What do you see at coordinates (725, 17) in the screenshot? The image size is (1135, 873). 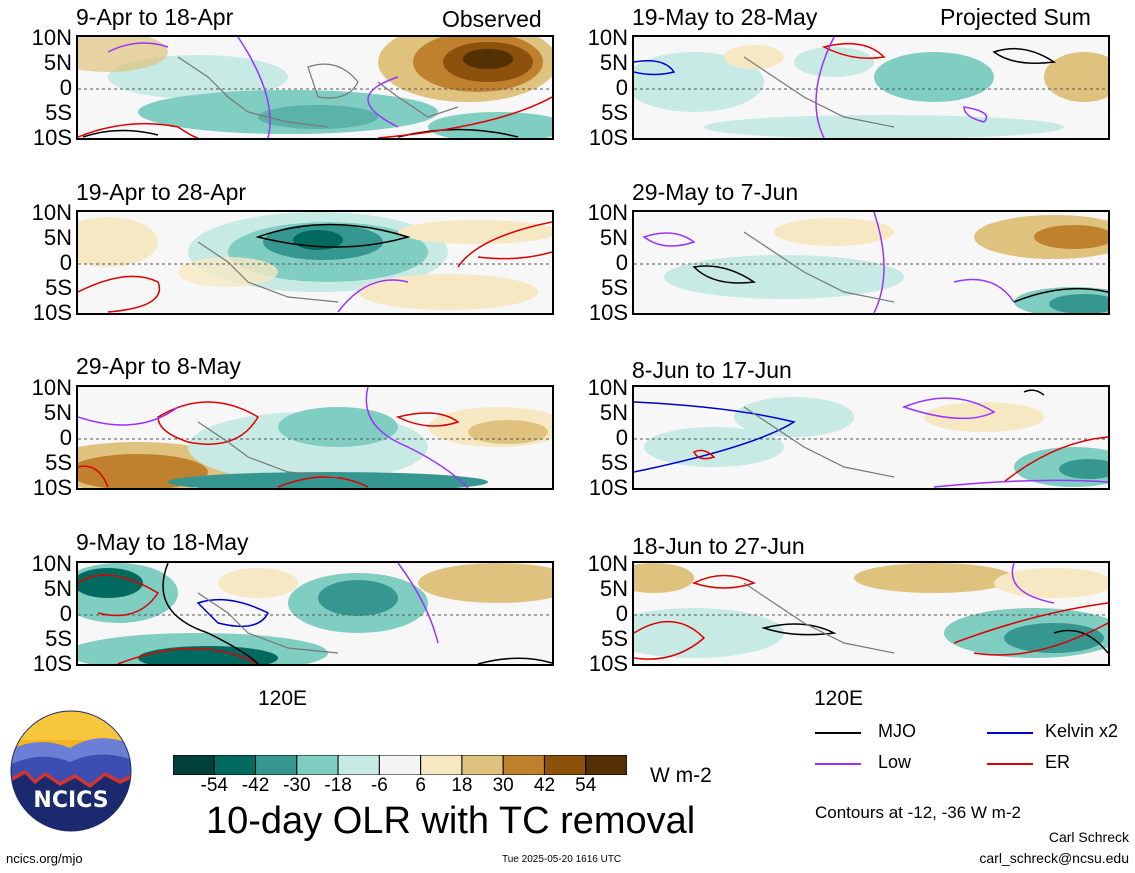 I see `panel-title: 19-May to 28-May` at bounding box center [725, 17].